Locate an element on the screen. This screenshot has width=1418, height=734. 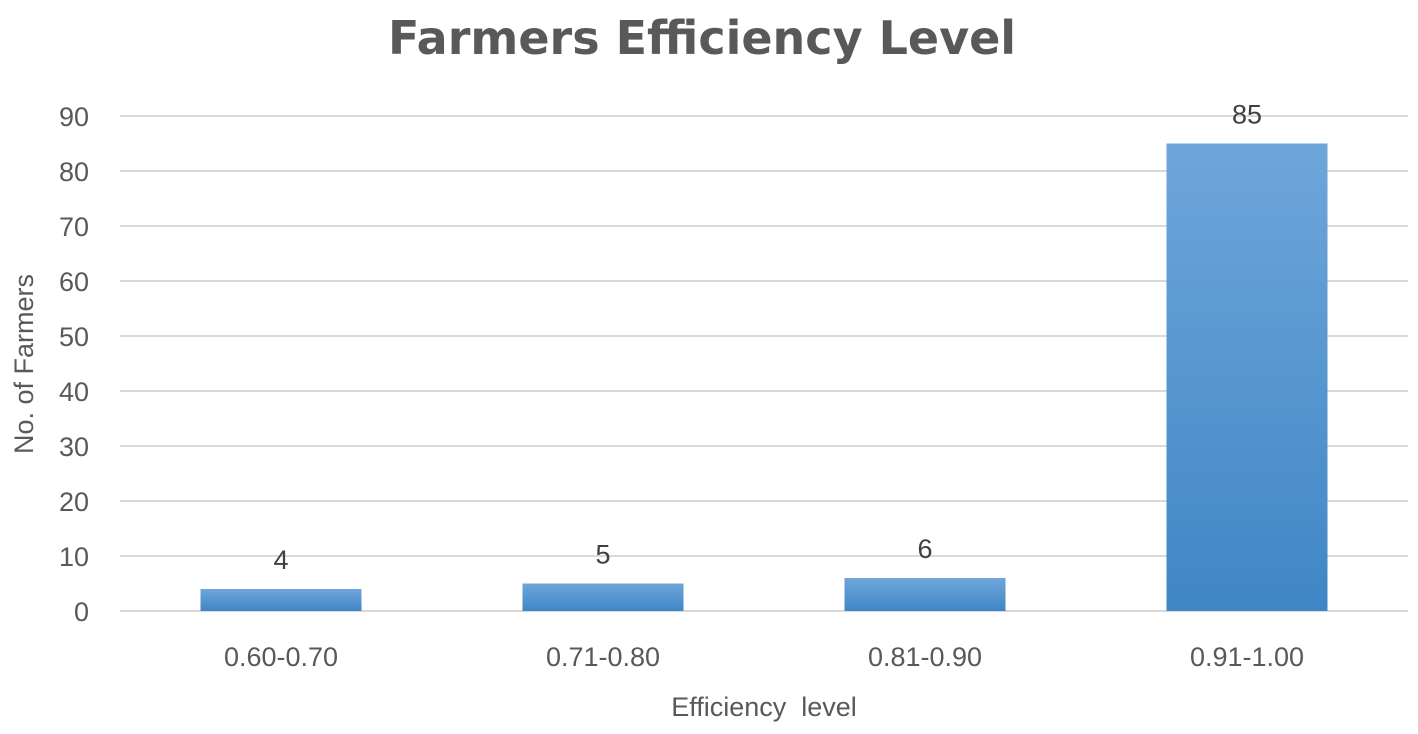
chart-title: Farmers Efficiency Level is located at coordinates (702, 38).